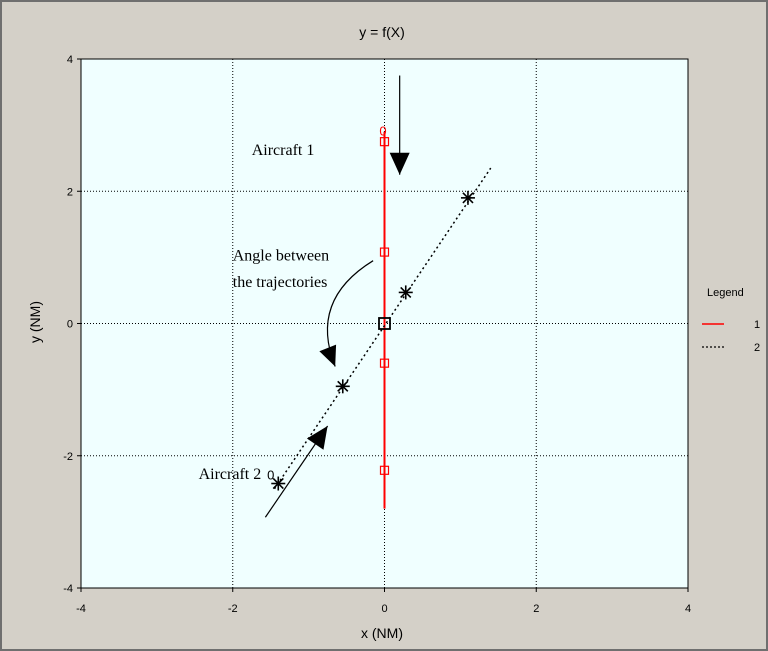 This screenshot has width=768, height=651. Describe the element at coordinates (68, 589) in the screenshot. I see `y-tick-label: -4` at that location.